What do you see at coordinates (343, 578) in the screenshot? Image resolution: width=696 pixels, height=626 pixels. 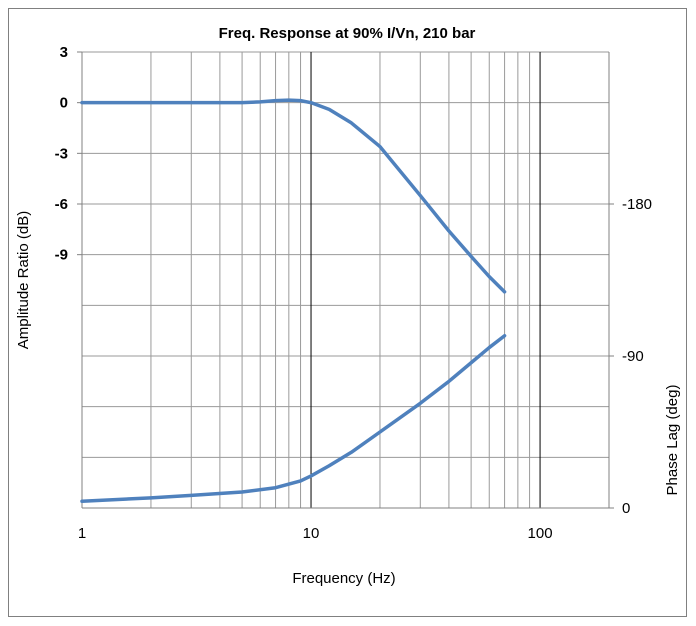 I see `x-axis-title: Frequency (Hz)` at bounding box center [343, 578].